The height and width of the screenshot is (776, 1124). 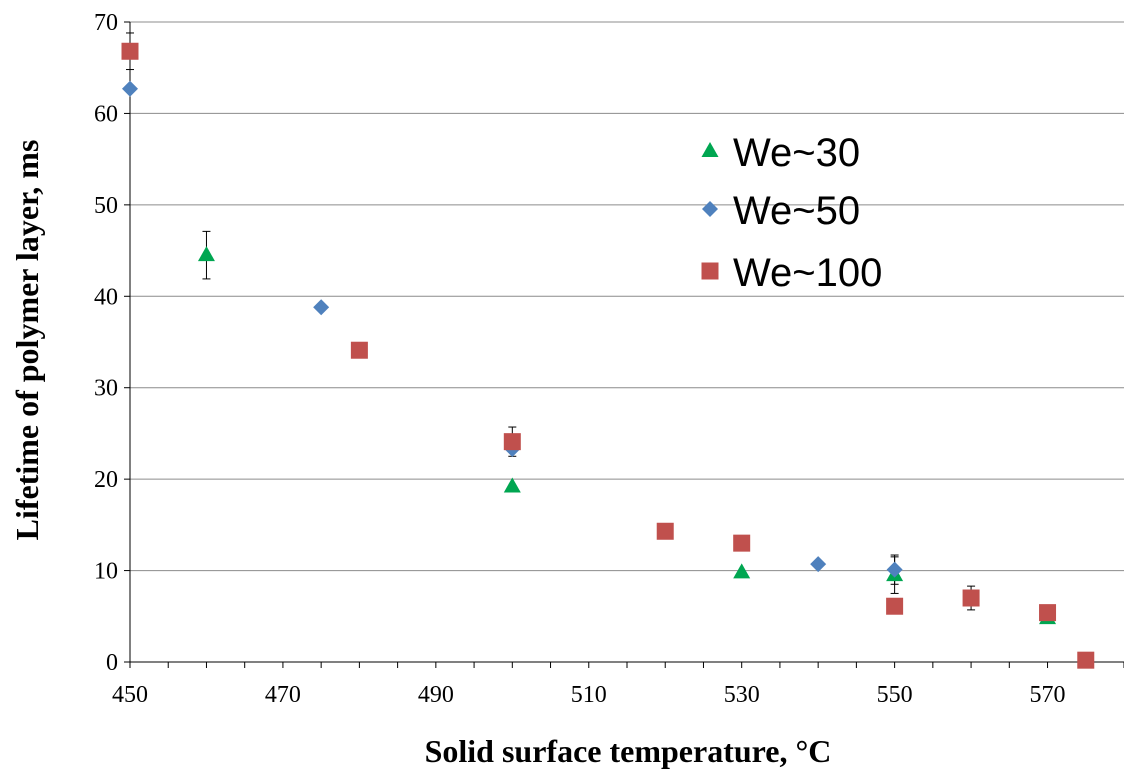 What do you see at coordinates (106, 480) in the screenshot?
I see `y-tick-label: 20` at bounding box center [106, 480].